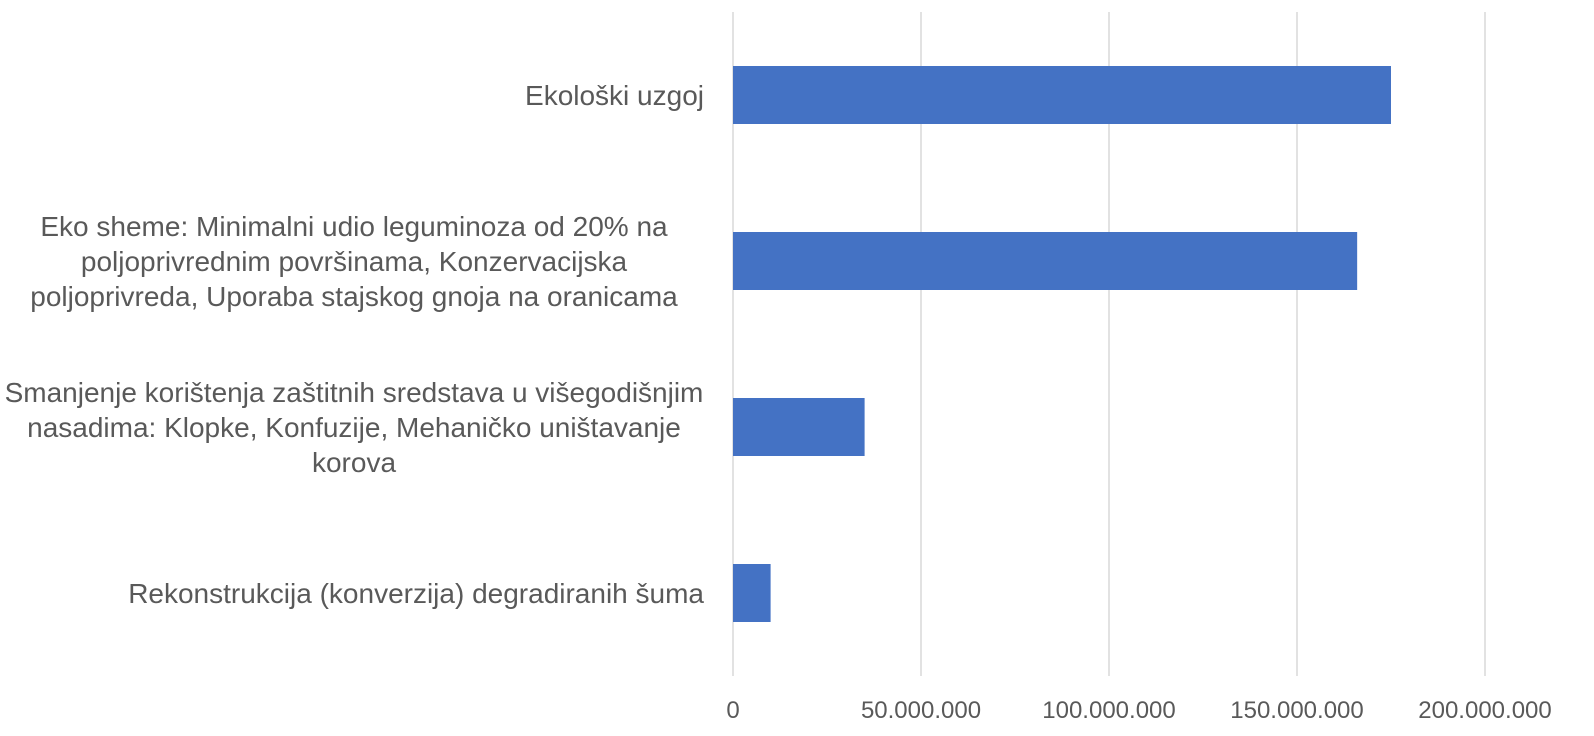 This screenshot has width=1594, height=736. I want to click on y-tick-label: Ekološki uzgoj, so click(614, 95).